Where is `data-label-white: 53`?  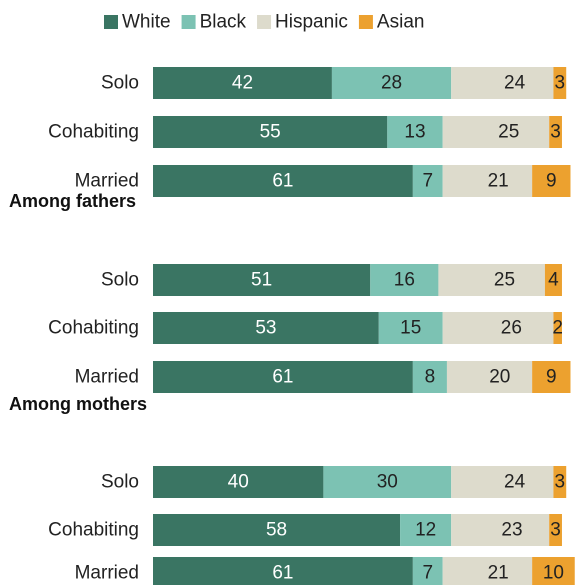 data-label-white: 53 is located at coordinates (265, 328).